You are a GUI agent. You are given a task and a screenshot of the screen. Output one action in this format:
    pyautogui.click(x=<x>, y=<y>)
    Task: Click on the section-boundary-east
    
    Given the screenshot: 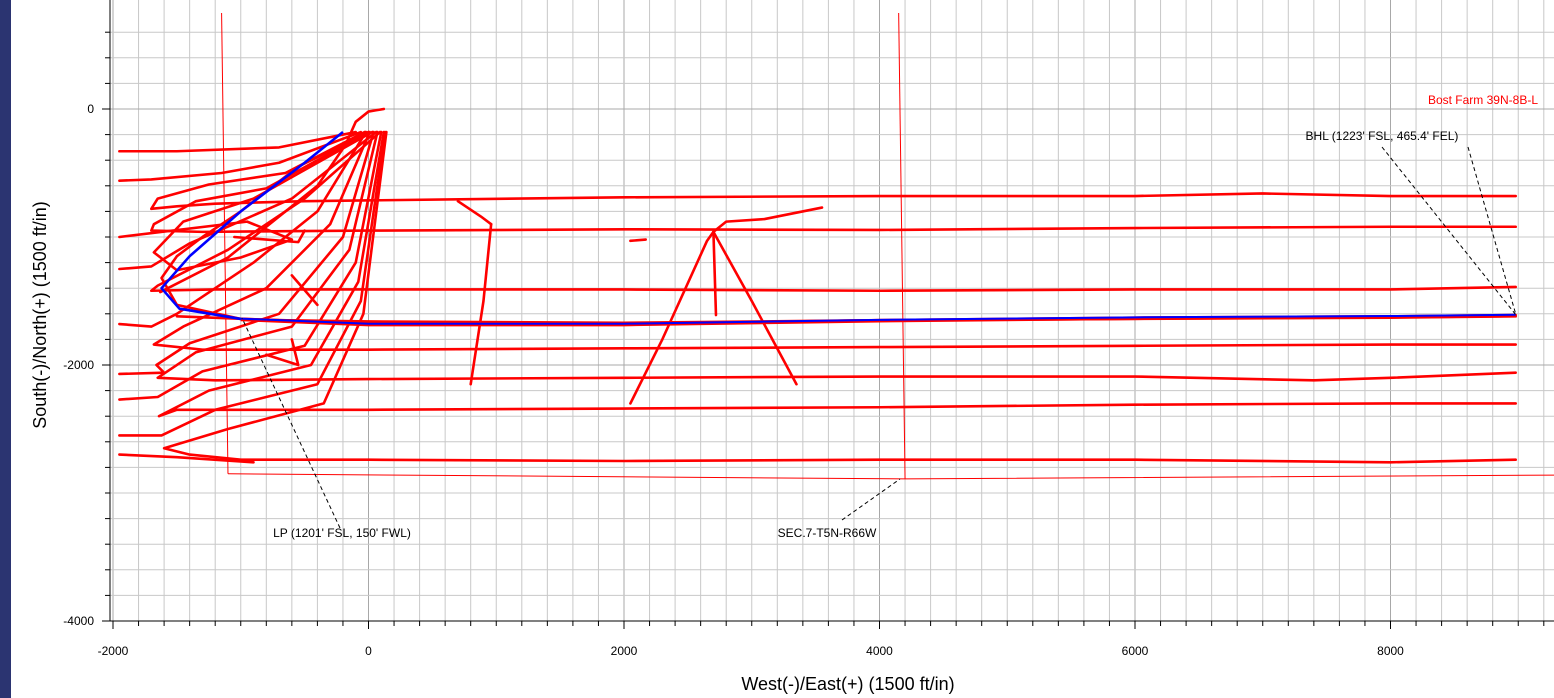 What is the action you would take?
    pyautogui.click(x=902, y=245)
    